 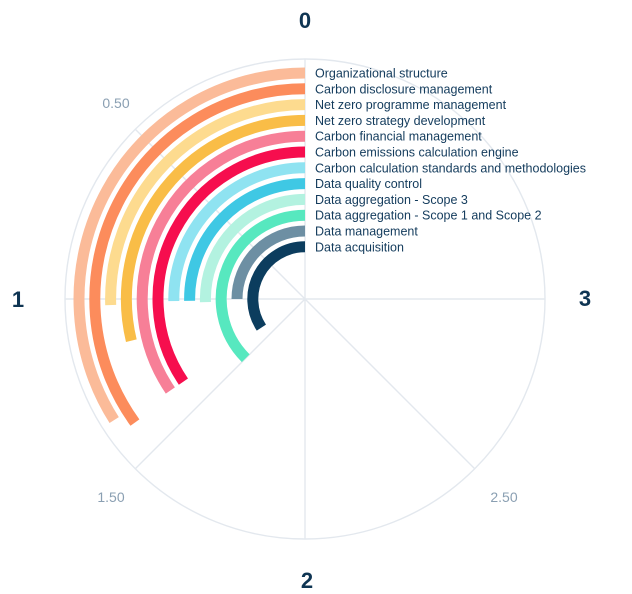 What do you see at coordinates (411, 105) in the screenshot?
I see `category-label: Net zero programme management` at bounding box center [411, 105].